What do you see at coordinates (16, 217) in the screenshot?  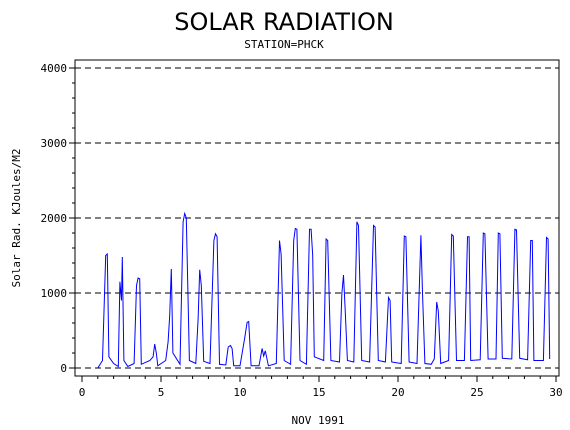 I see `y-axis-label: Solar Rad. KJoules/M2` at bounding box center [16, 217].